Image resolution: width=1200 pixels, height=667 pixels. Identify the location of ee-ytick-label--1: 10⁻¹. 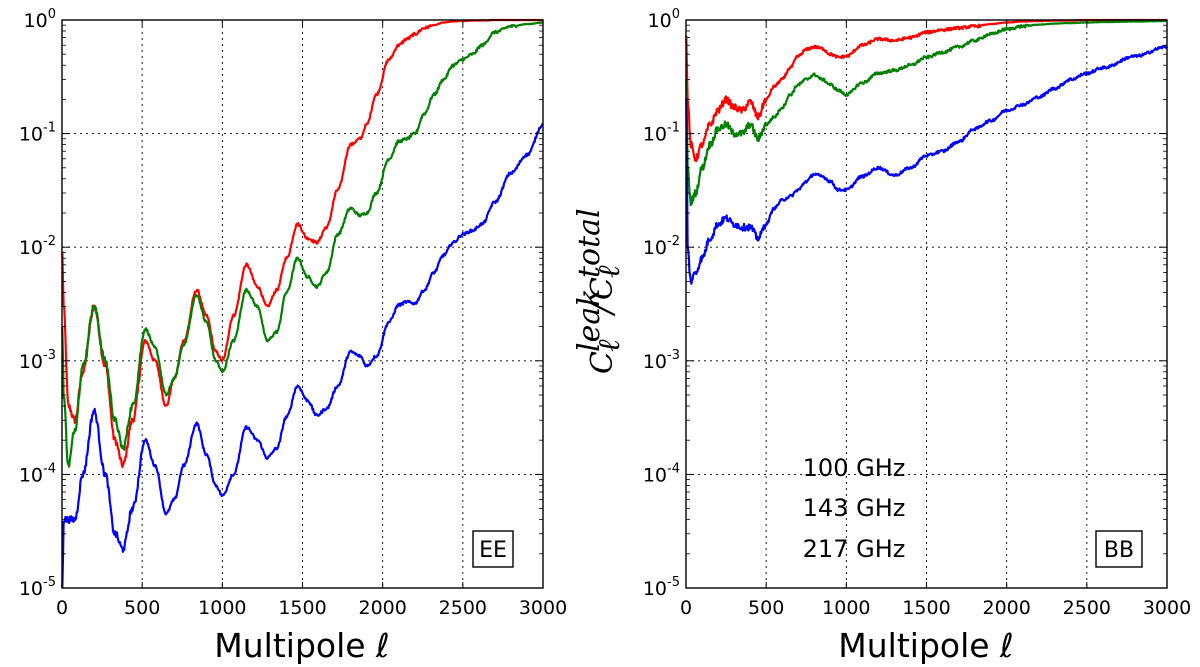
(37, 133).